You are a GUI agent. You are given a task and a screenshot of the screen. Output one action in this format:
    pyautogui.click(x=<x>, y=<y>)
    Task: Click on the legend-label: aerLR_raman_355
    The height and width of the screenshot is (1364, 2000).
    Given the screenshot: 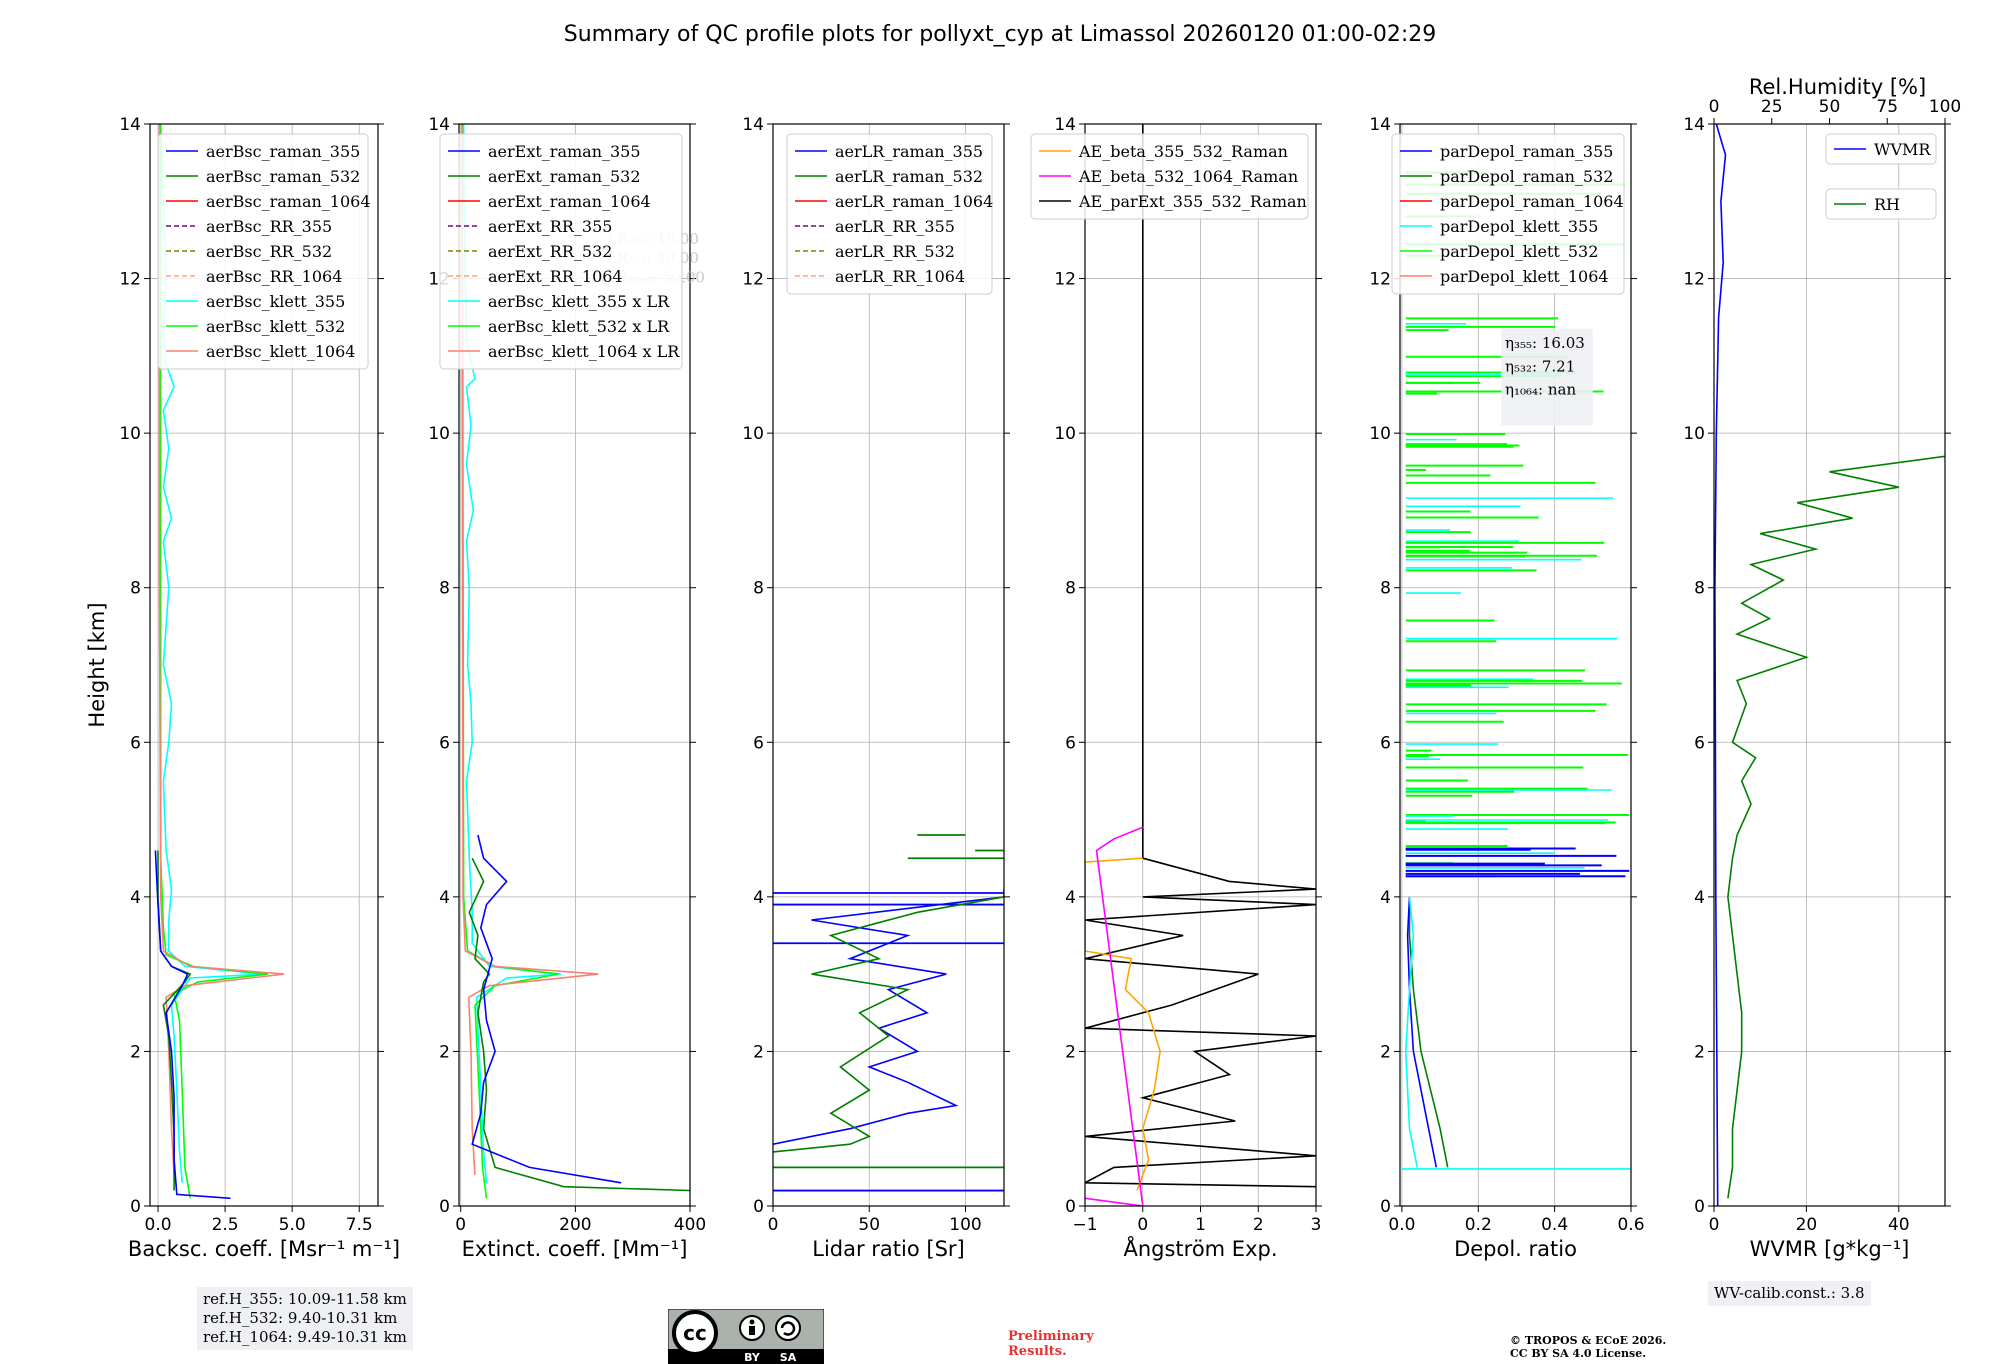 What is the action you would take?
    pyautogui.click(x=909, y=151)
    